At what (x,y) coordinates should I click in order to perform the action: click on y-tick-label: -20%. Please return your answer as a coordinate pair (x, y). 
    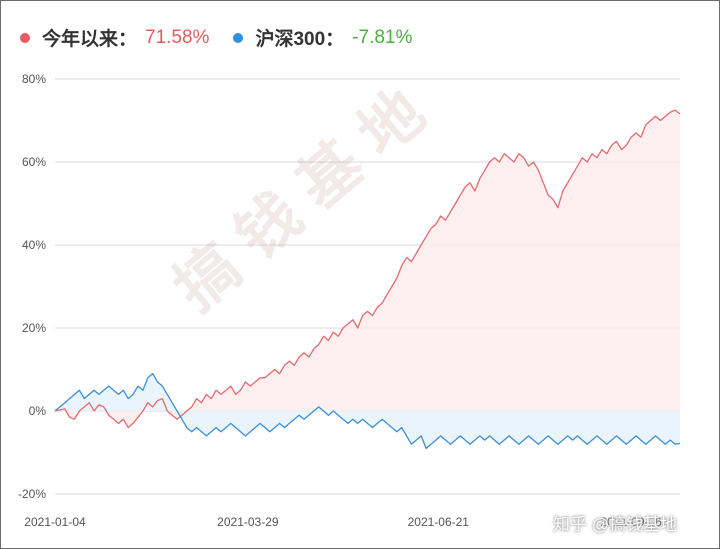
    Looking at the image, I should click on (32, 494).